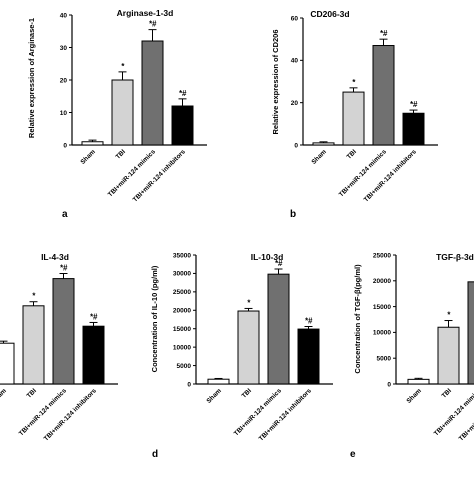 This screenshot has width=474, height=479. What do you see at coordinates (64, 48) in the screenshot?
I see `y-tick-label: 30` at bounding box center [64, 48].